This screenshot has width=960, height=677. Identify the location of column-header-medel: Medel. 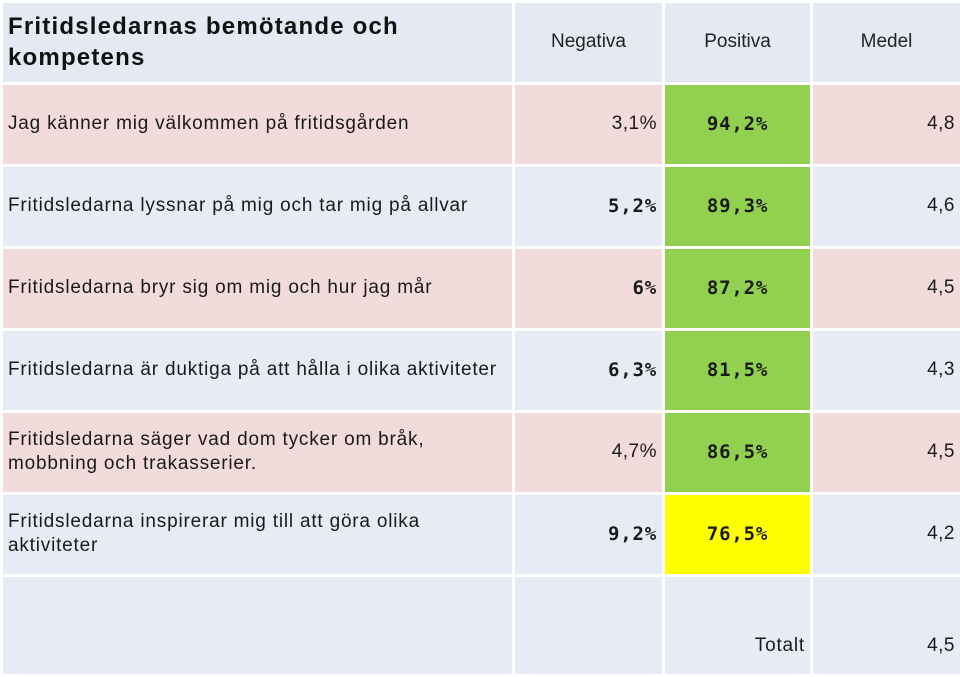
(885, 42).